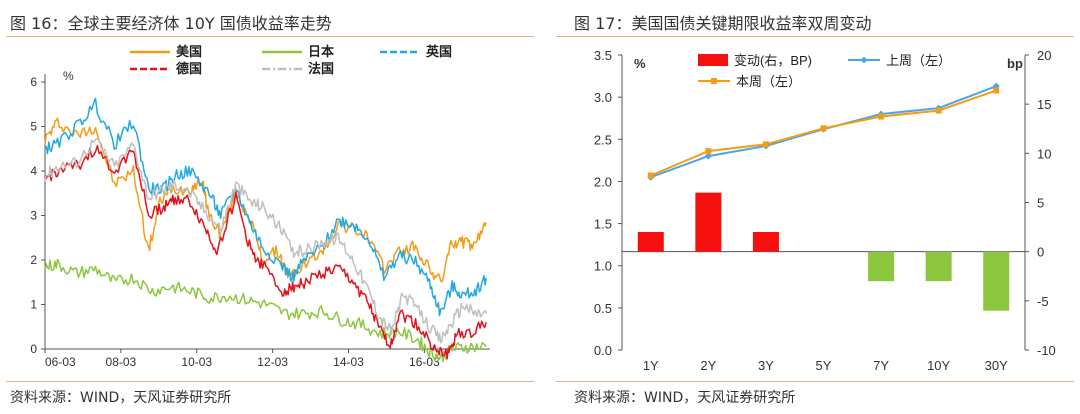 This screenshot has height=414, width=1080. I want to click on legend-label: 法国, so click(321, 68).